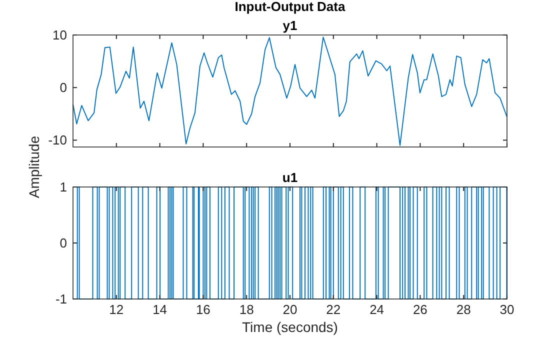  Describe the element at coordinates (290, 177) in the screenshot. I see `chart-title: u1` at that location.